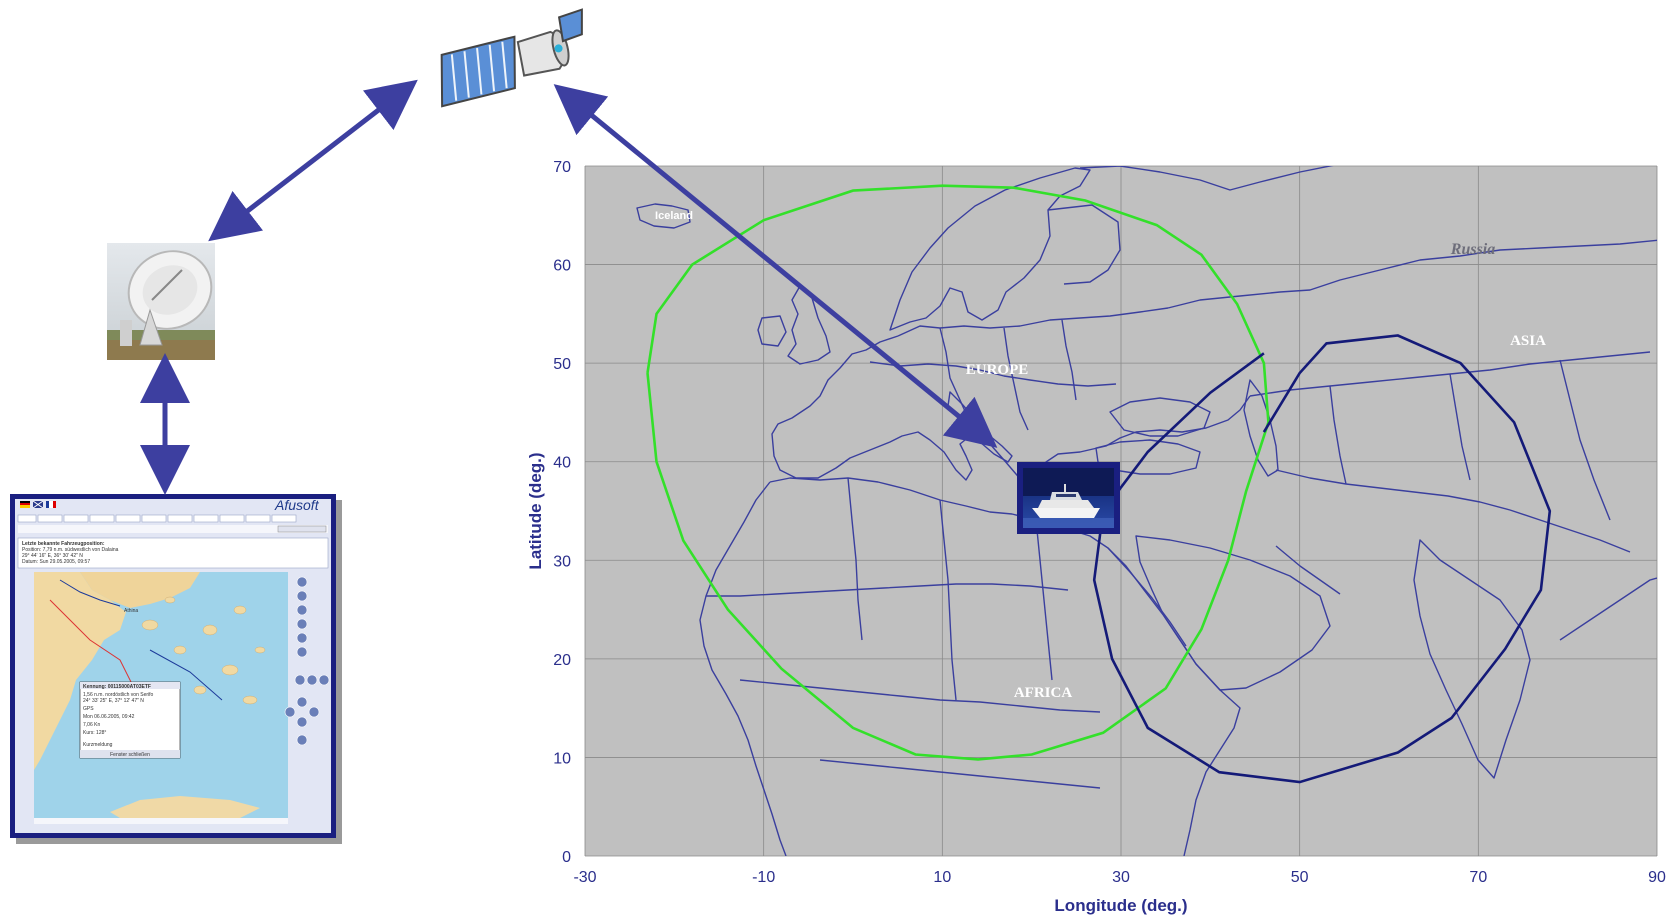 Image resolution: width=1670 pixels, height=919 pixels. Describe the element at coordinates (56, 562) in the screenshot. I see `info-line-3: Datum: Sun 29.05.2005, 09:57` at that location.